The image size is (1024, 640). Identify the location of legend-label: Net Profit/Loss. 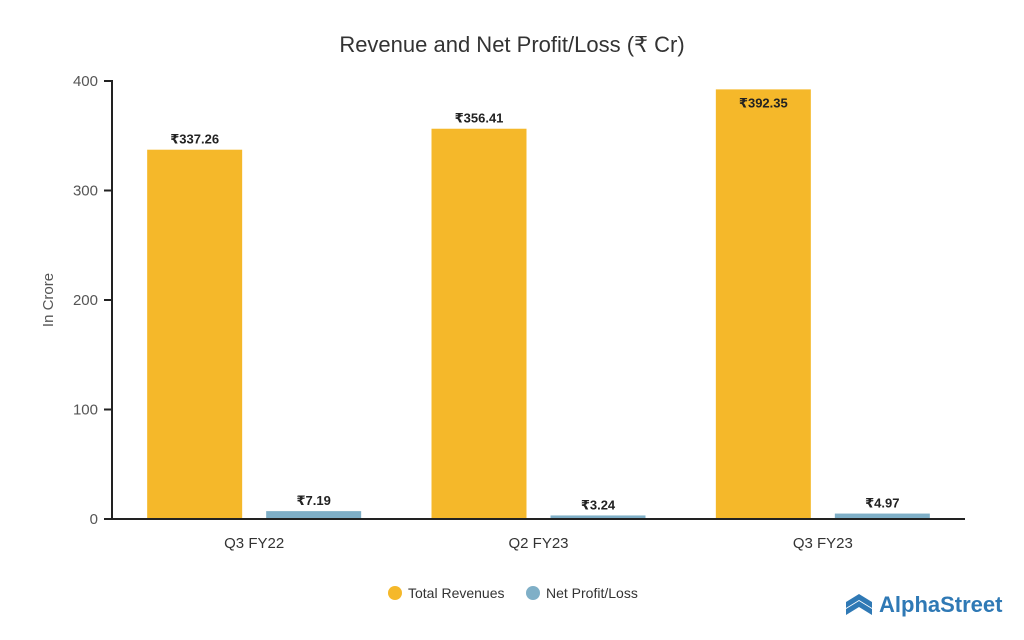
(592, 593).